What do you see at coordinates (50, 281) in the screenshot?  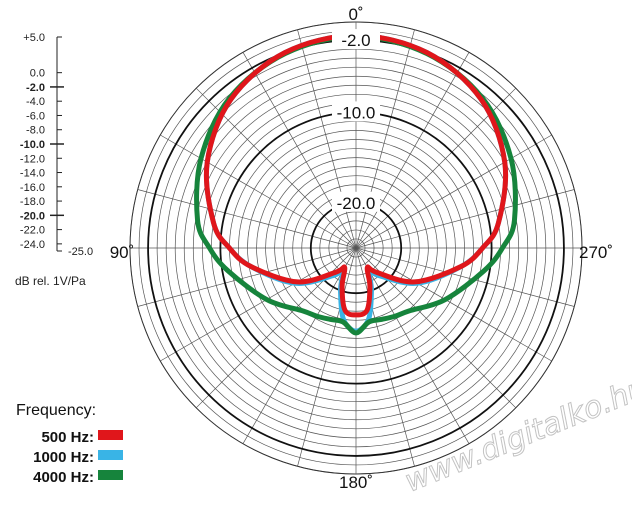 I see `unit-label: dB rel. 1V/Pa` at bounding box center [50, 281].